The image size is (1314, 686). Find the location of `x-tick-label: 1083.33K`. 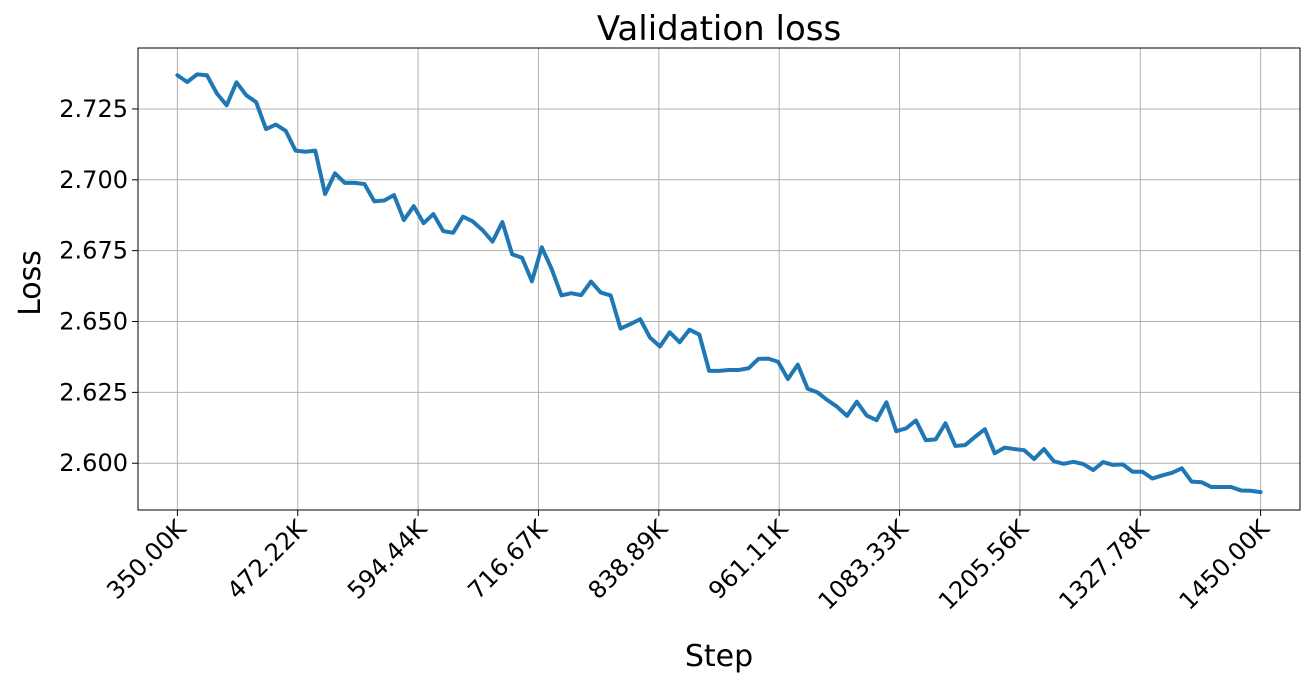

x-tick-label: 1083.33K is located at coordinates (864, 565).